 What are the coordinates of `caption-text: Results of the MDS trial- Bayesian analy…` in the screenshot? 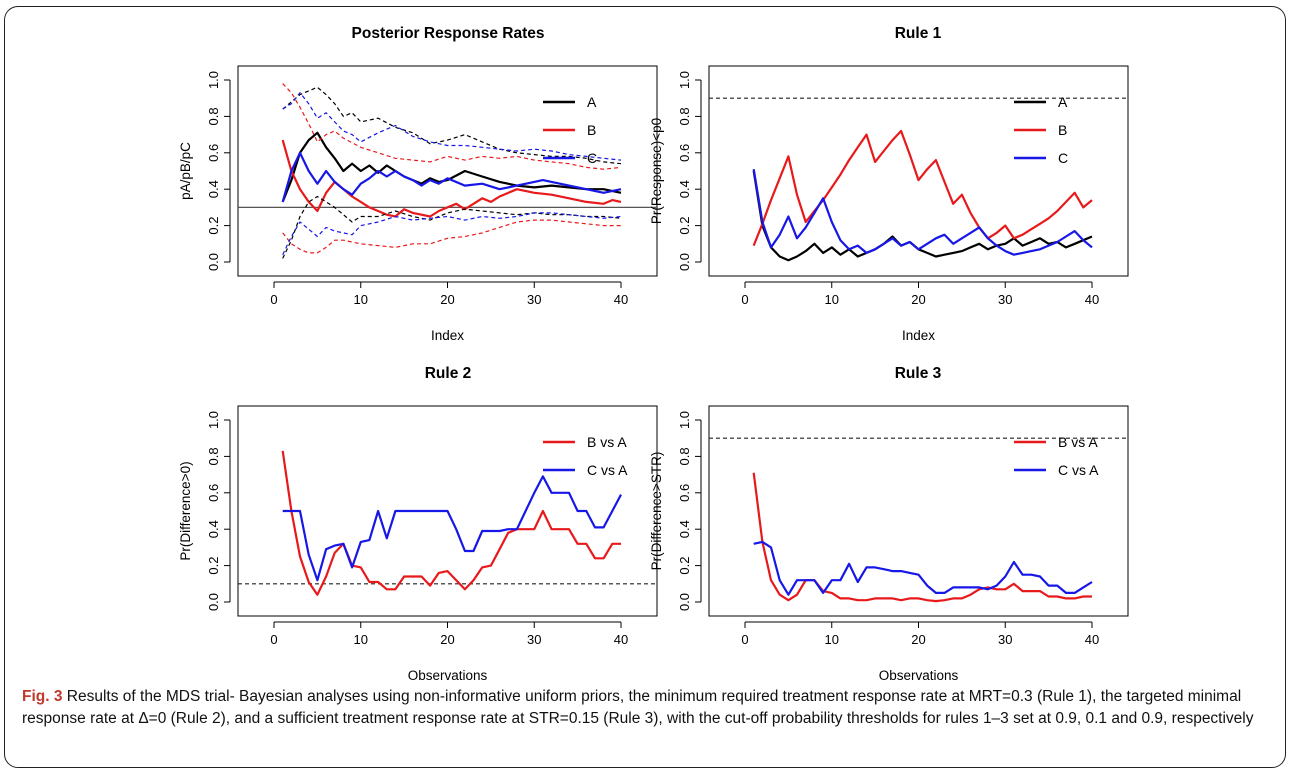 It's located at (638, 707).